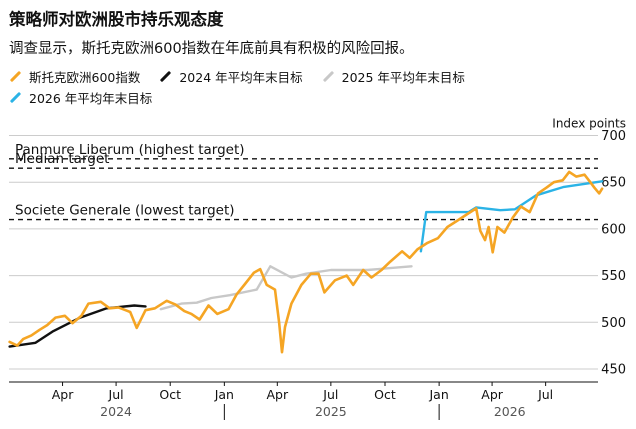 Image resolution: width=636 pixels, height=429 pixels. Describe the element at coordinates (589, 123) in the screenshot. I see `y-axis-label: Index points` at that location.